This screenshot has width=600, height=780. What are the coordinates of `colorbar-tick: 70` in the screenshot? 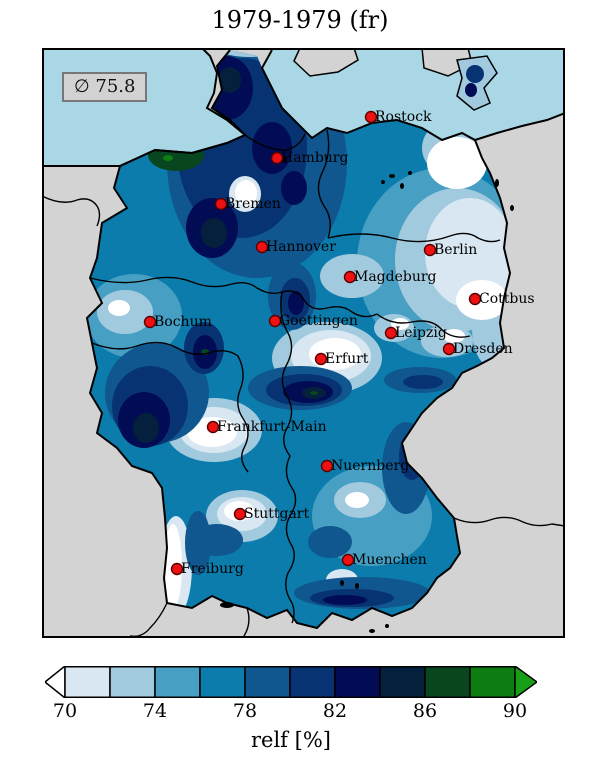 It's located at (65, 711).